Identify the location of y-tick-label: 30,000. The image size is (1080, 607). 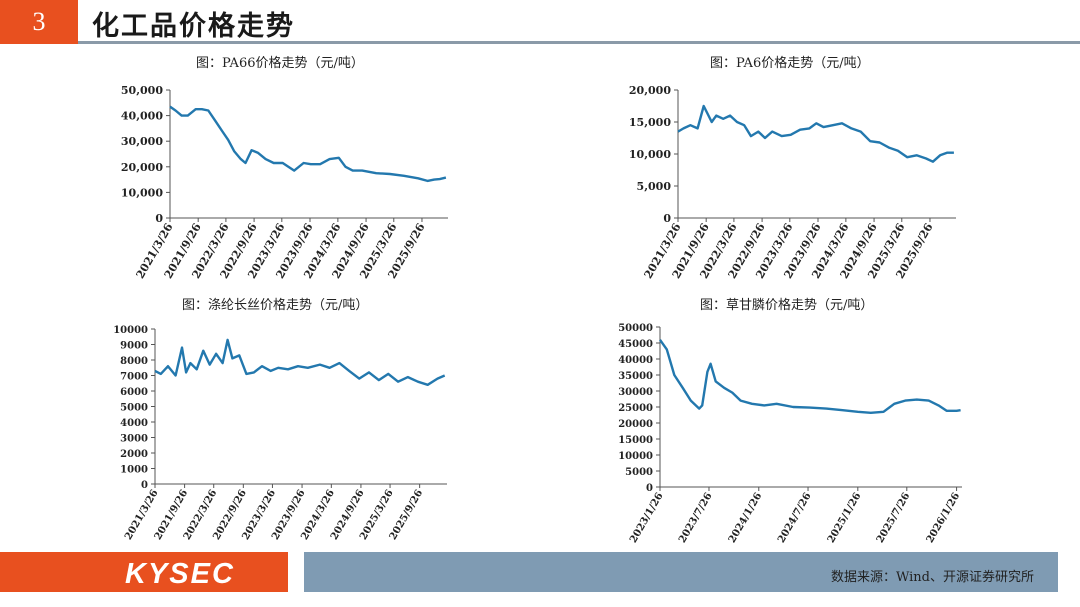
(142, 141).